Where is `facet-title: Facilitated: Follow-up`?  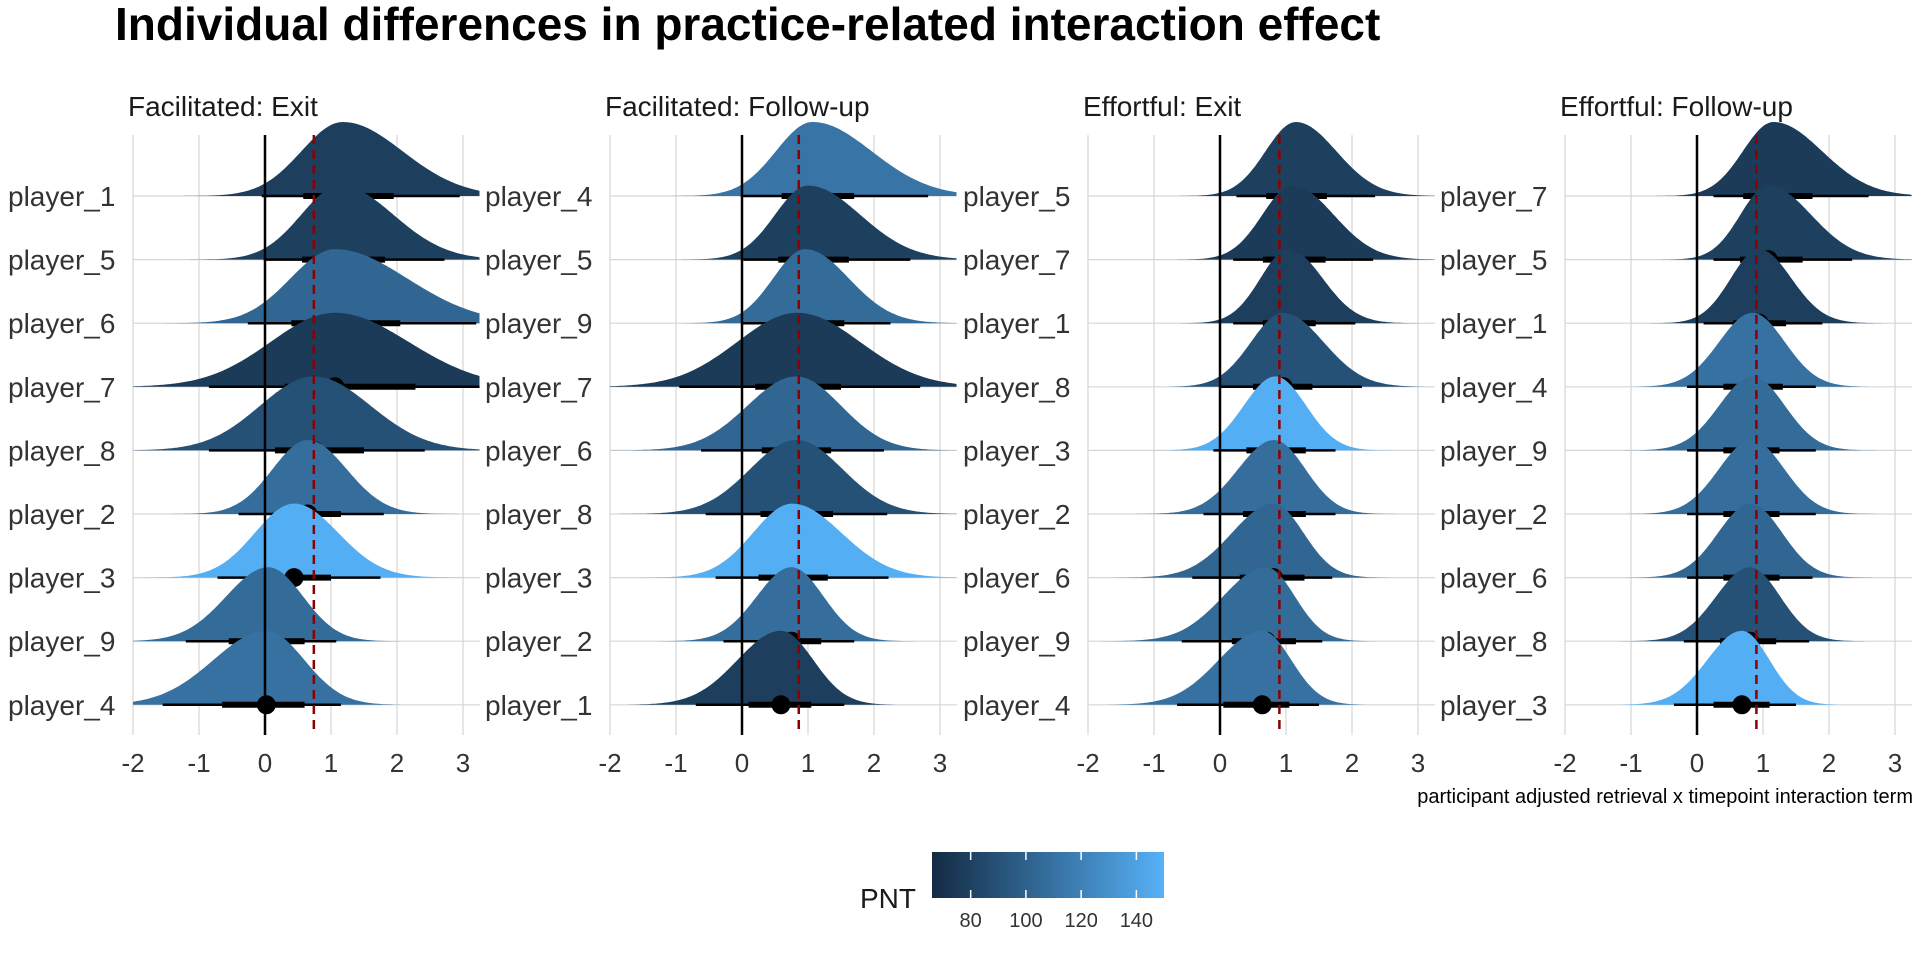
facet-title: Facilitated: Follow-up is located at coordinates (737, 106).